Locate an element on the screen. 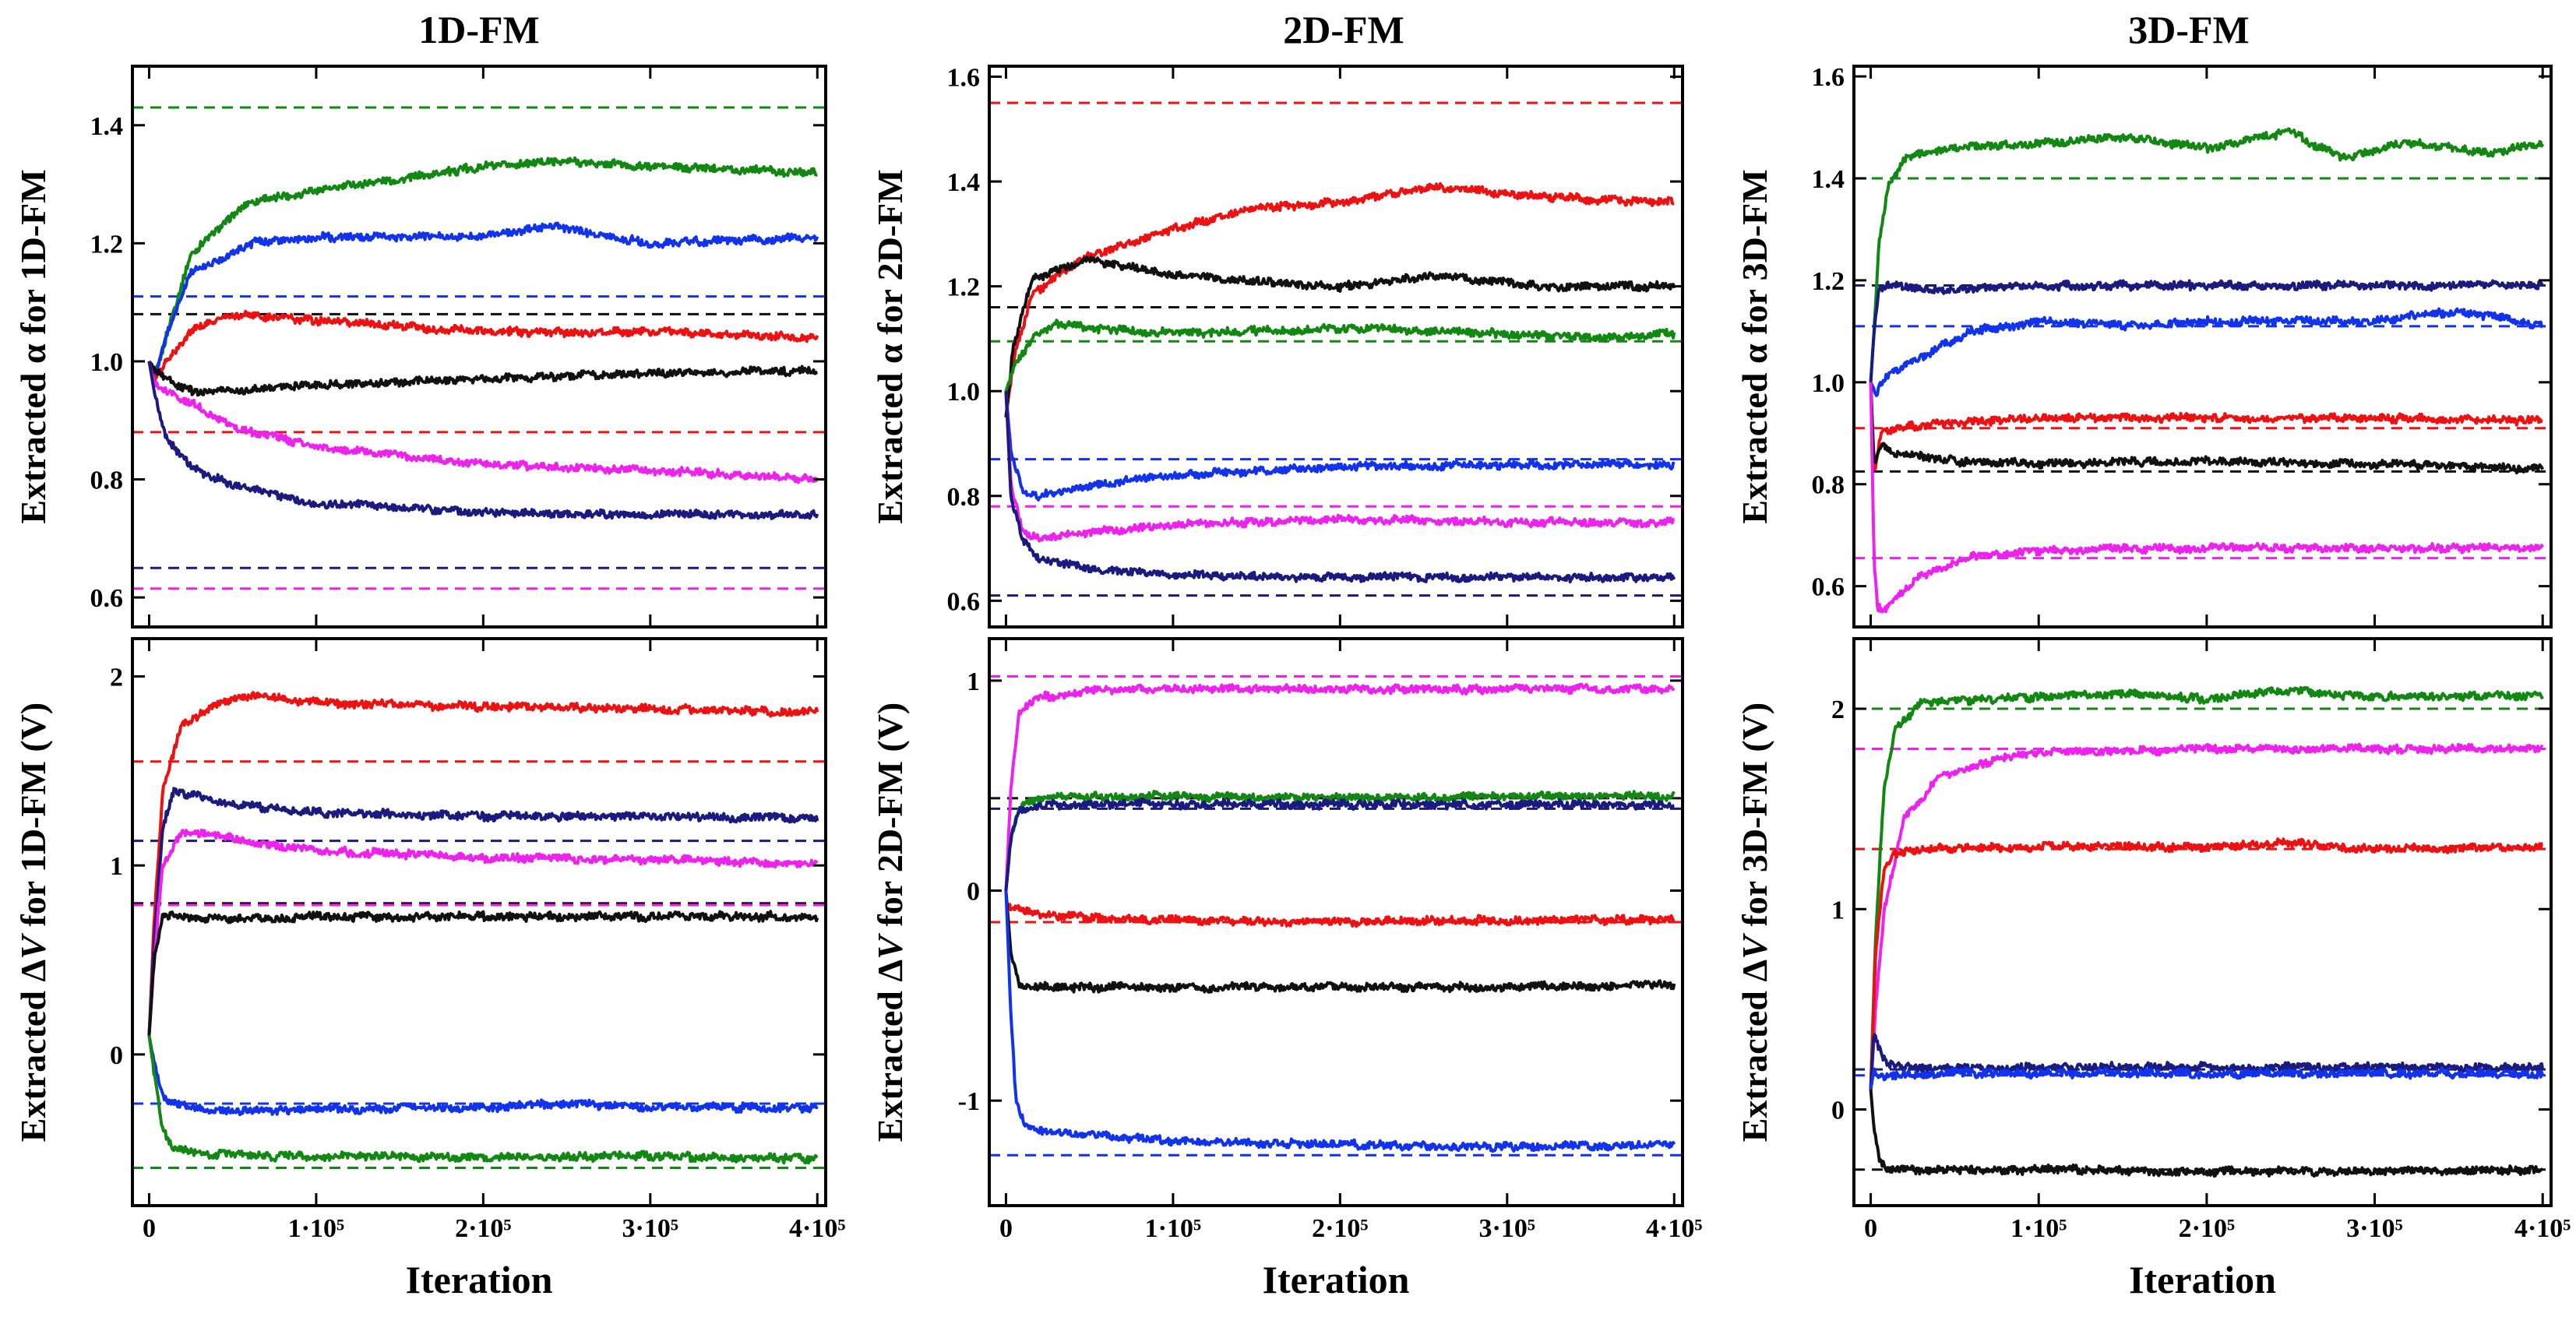  chart-panel: 0.6 0.8 1.0 1.2 1.4 Extracted α for 1D-FM is located at coordinates (420, 347).